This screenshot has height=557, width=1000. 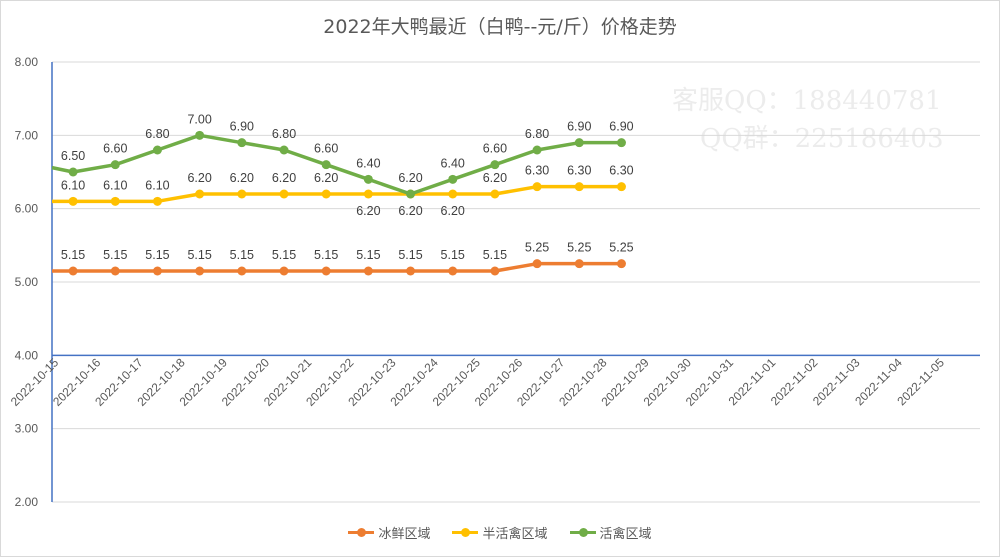 I want to click on y-tick-label: 8.00, so click(x=27, y=62).